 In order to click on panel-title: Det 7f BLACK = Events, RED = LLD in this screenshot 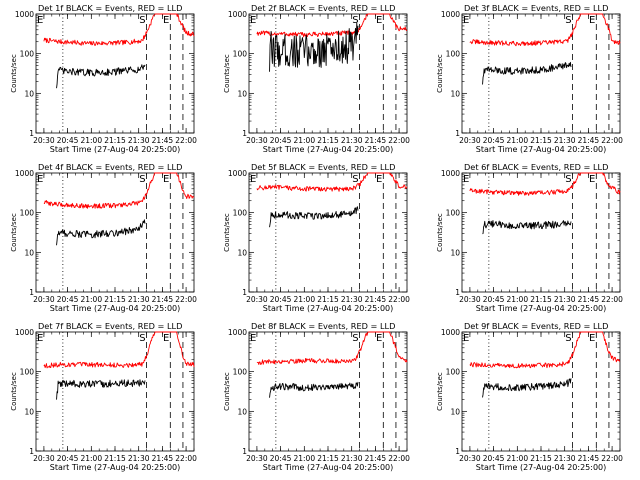, I will do `click(110, 326)`.